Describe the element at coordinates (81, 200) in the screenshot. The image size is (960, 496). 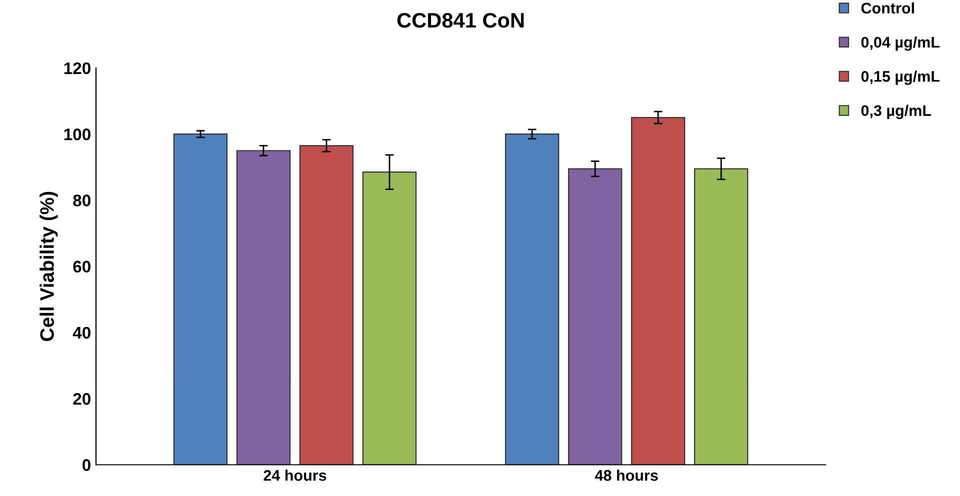
I see `y-tick-label: 80` at that location.